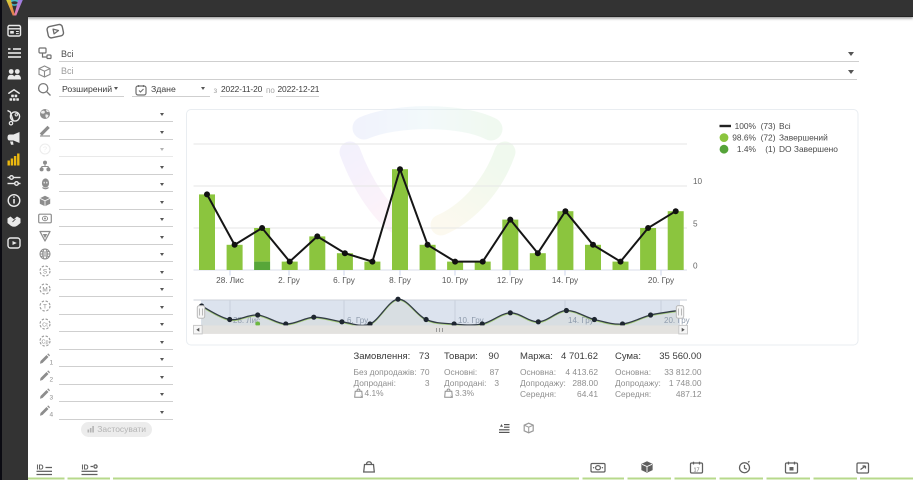 This screenshot has width=913, height=480. I want to click on svg-text: 2, so click(52, 380).